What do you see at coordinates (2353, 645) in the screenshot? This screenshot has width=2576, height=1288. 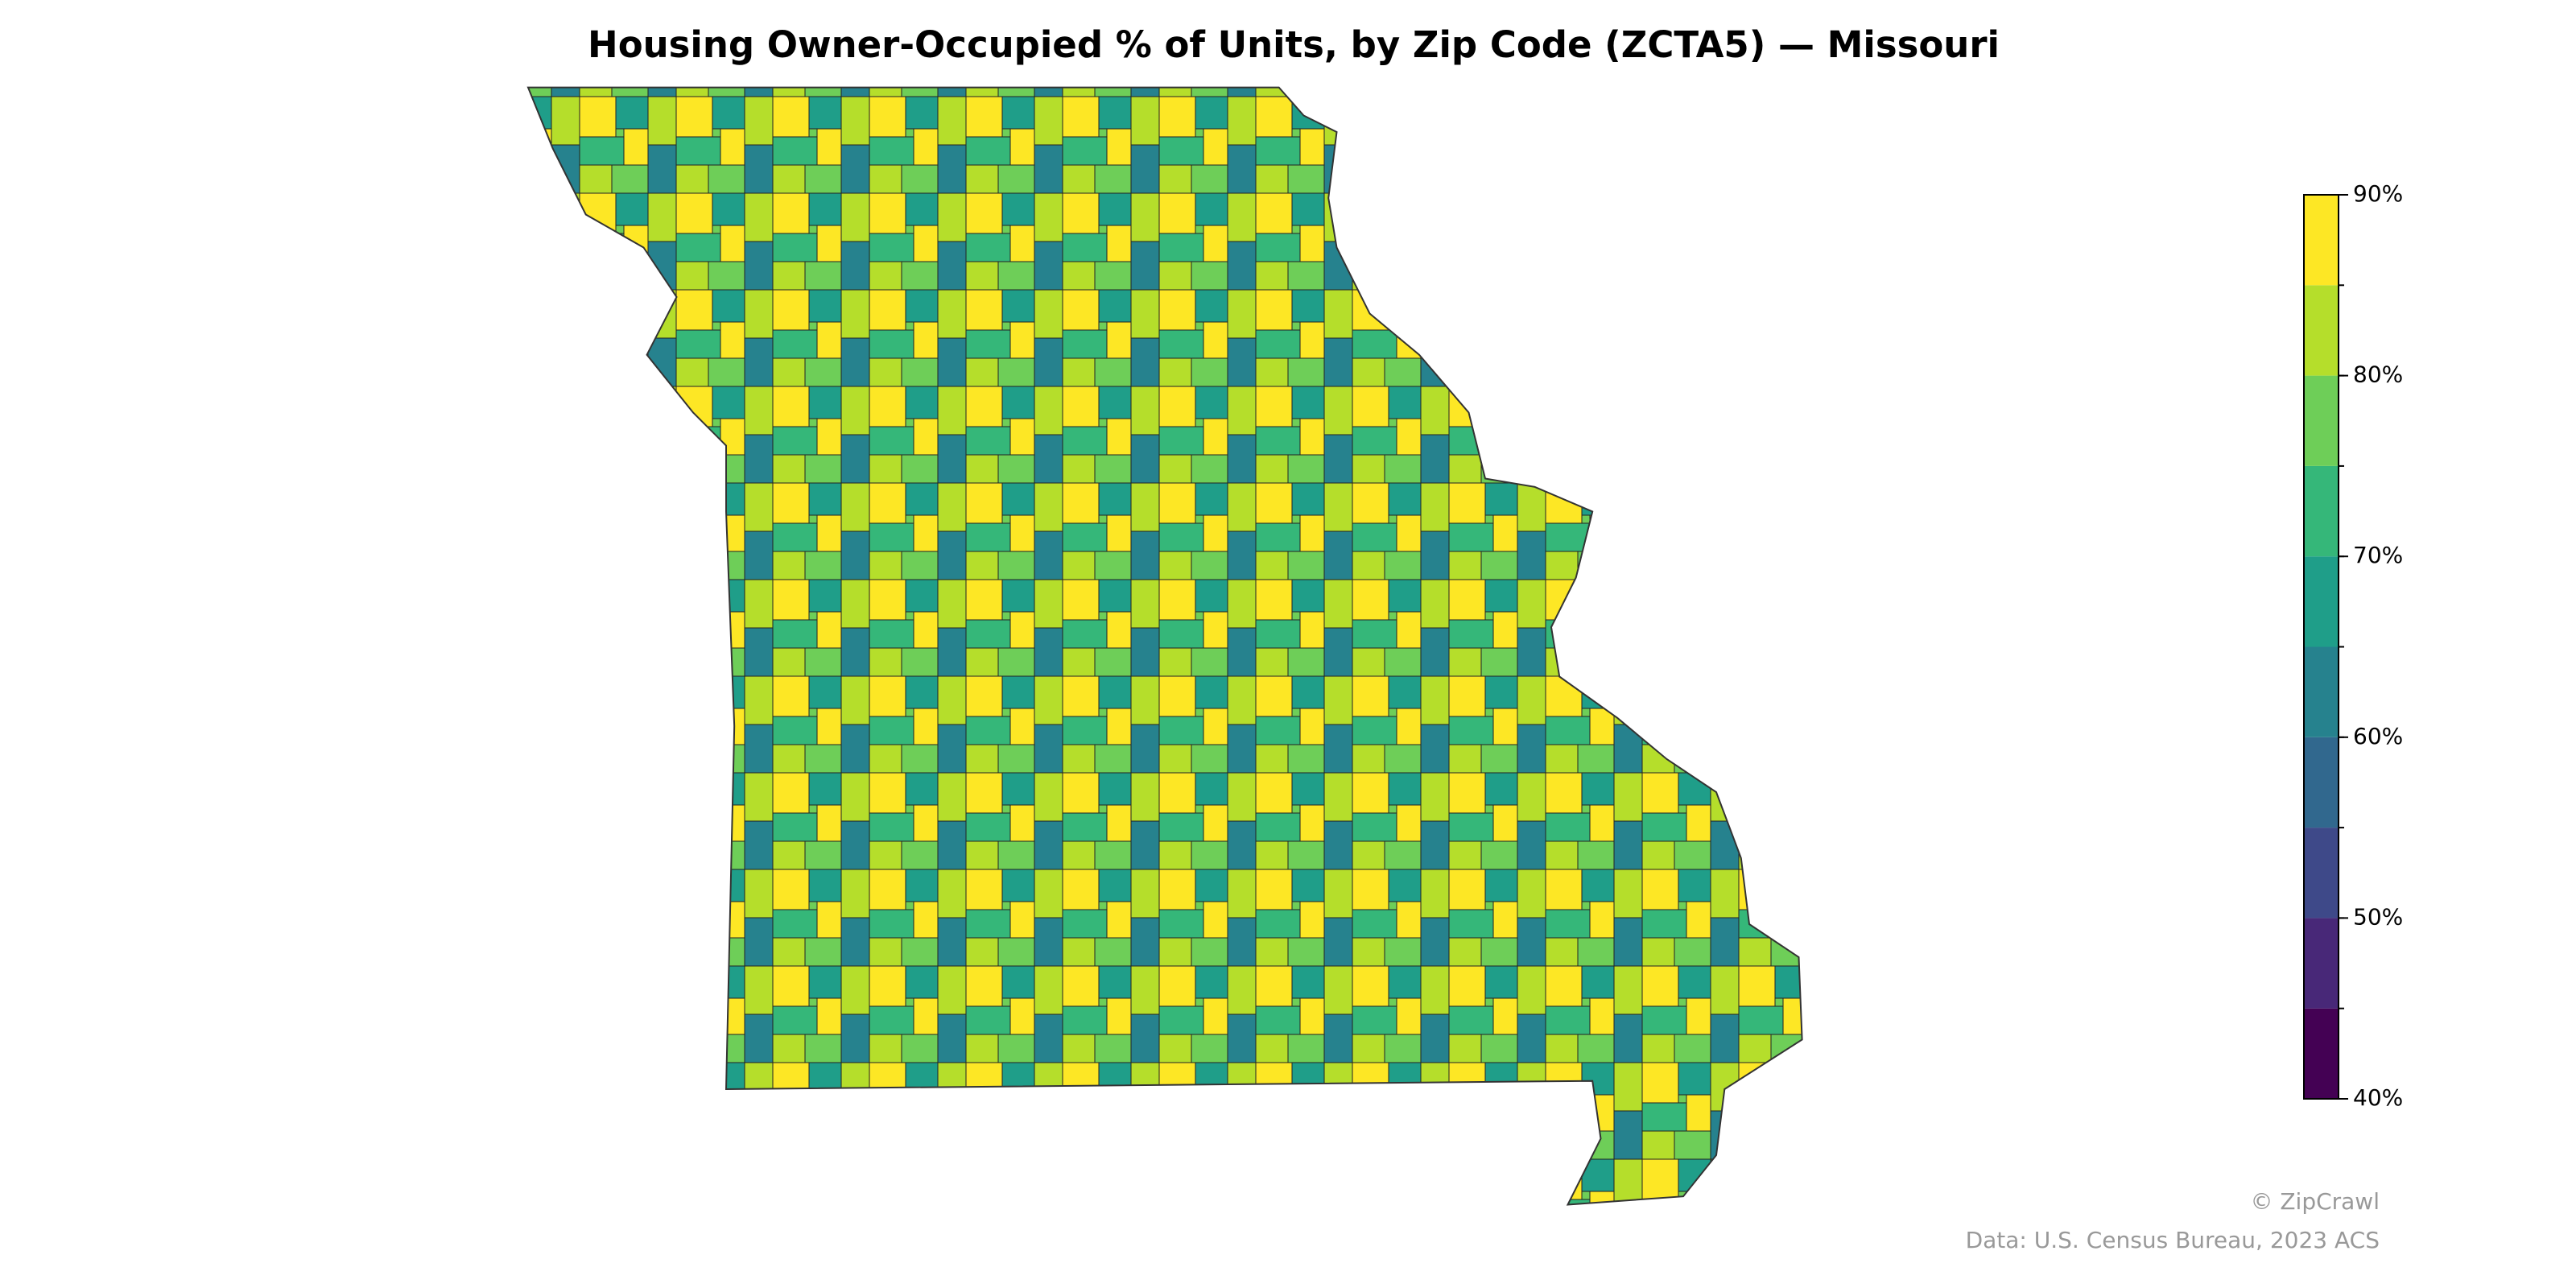 I see `colorbar: 40% 50% 60% 70% 80% 90%` at bounding box center [2353, 645].